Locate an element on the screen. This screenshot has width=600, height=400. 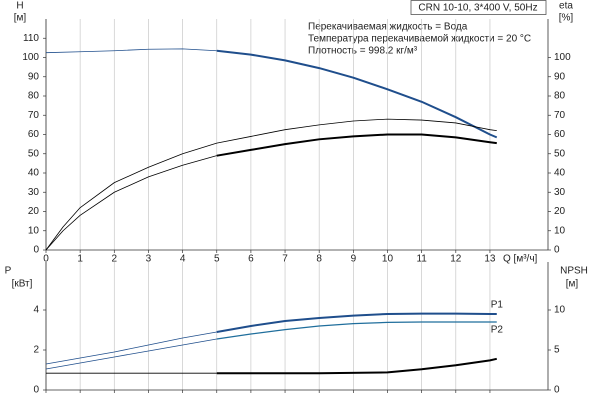
y2-tick-label: 80 is located at coordinates (560, 96).